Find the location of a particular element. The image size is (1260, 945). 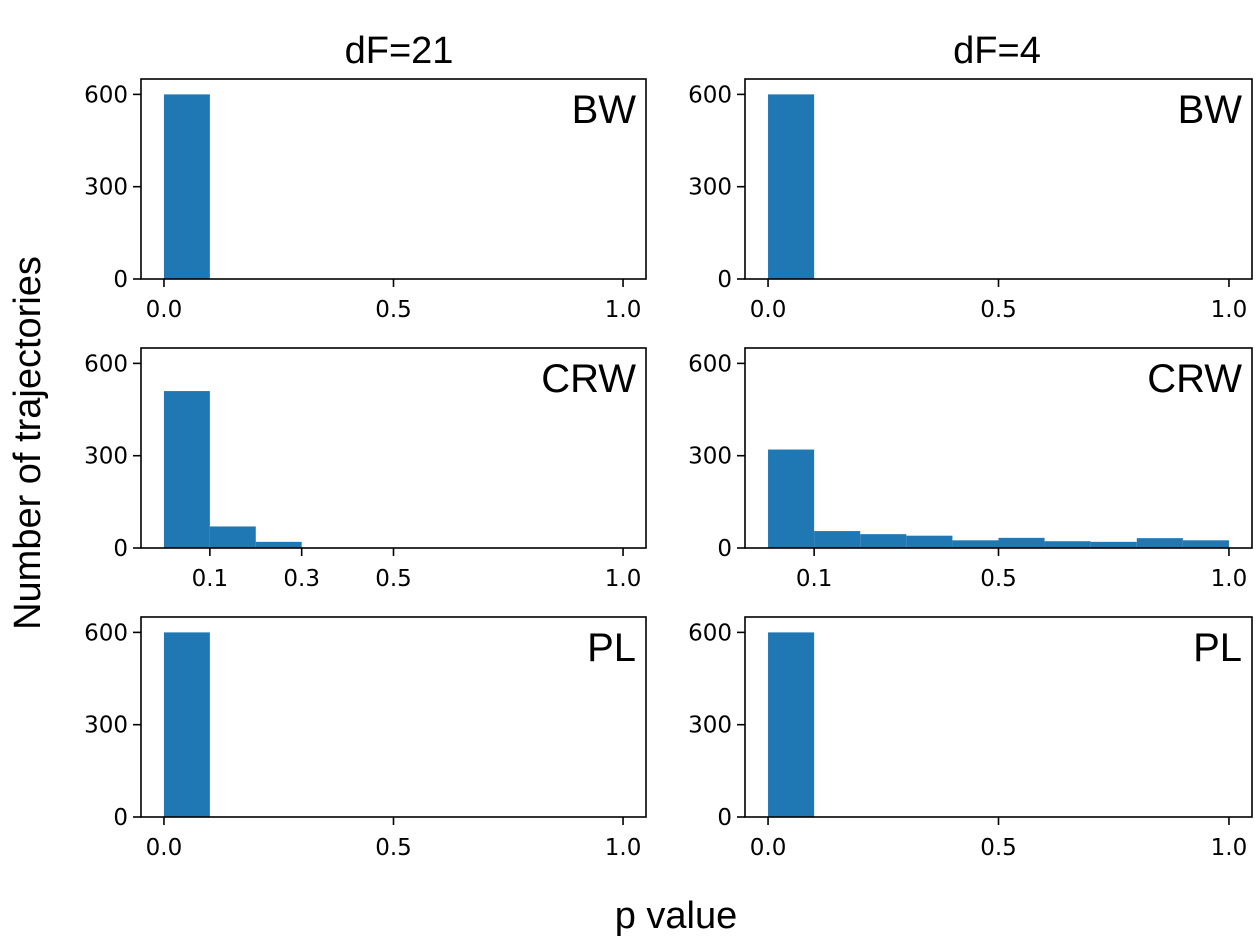

panel-bottom-left-ytick-label-0: 0 is located at coordinates (120, 818).